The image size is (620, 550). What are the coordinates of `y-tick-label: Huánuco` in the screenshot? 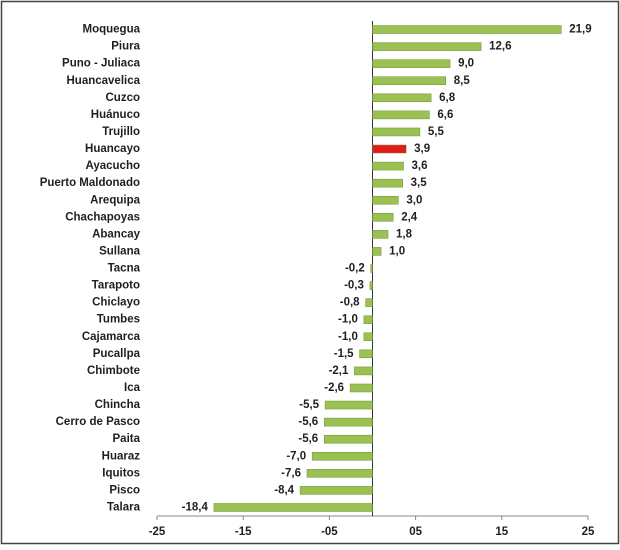 It's located at (115, 115).